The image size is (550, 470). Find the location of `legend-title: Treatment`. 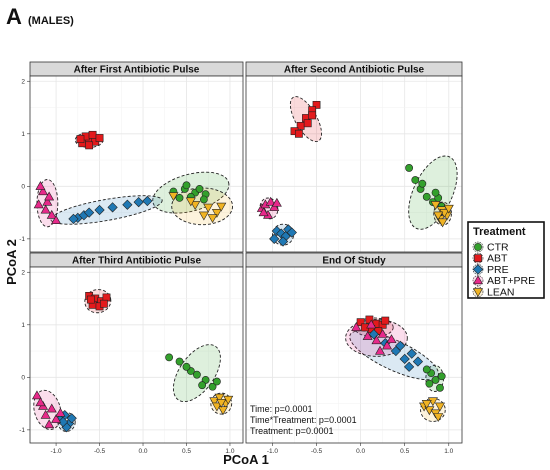

legend-title: Treatment is located at coordinates (499, 232).